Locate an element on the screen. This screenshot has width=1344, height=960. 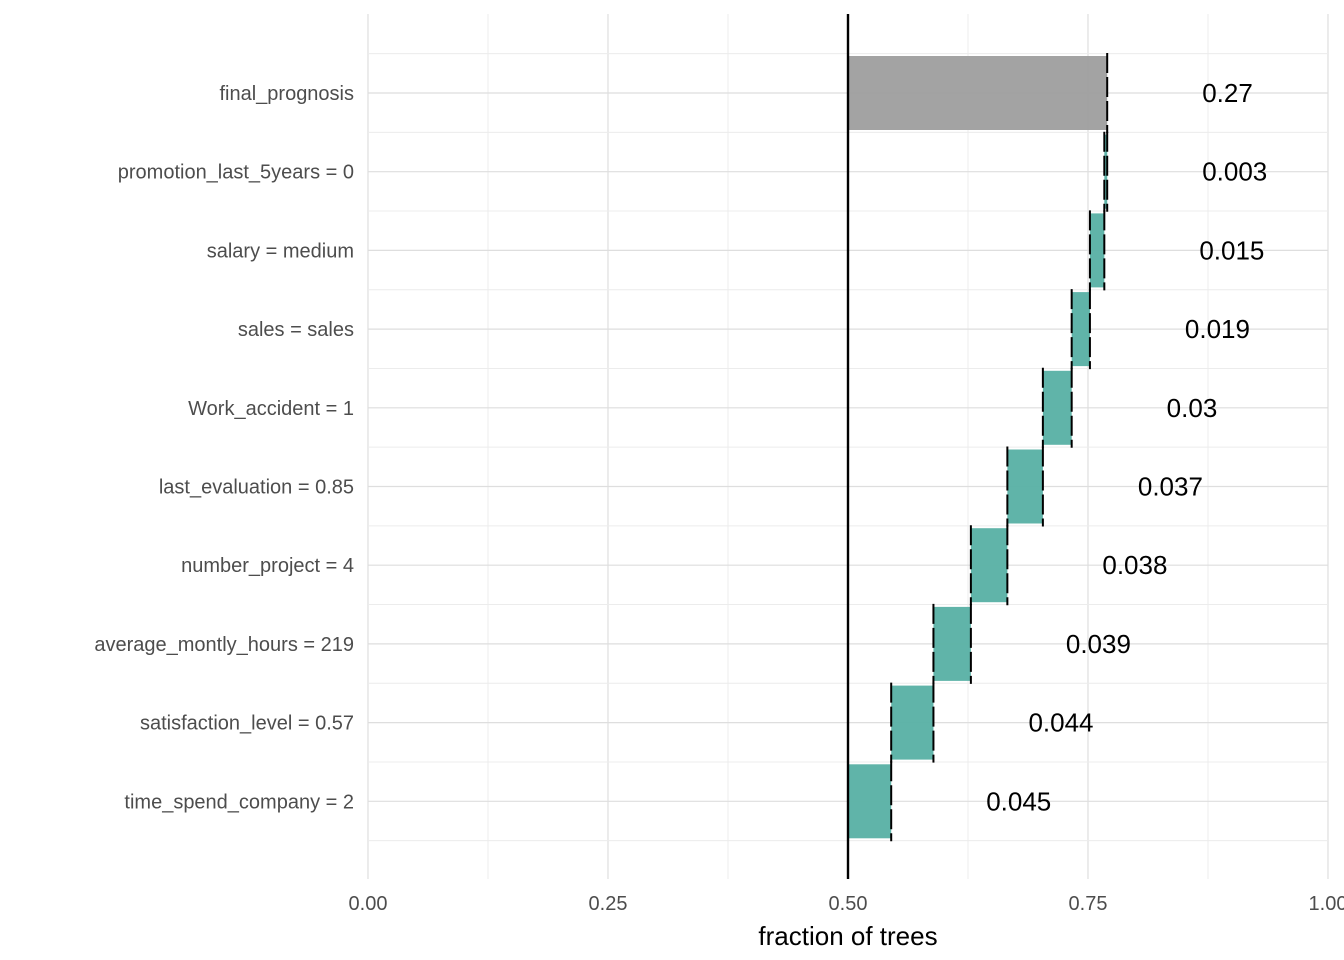
value-label: 0.27 is located at coordinates (1227, 93).